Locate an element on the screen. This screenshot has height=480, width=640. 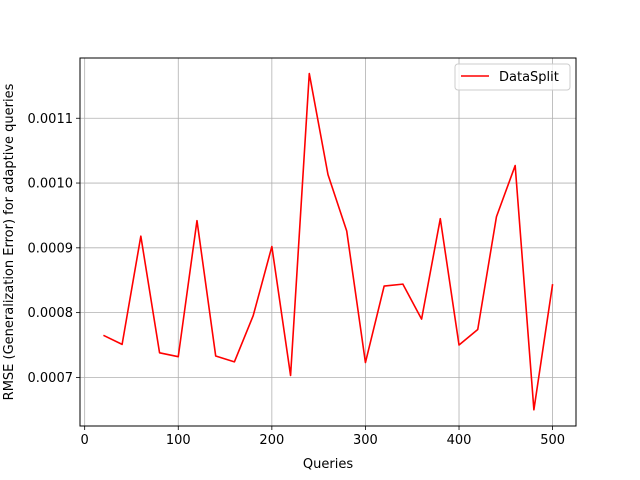
x-axis-label: Queries is located at coordinates (328, 464).